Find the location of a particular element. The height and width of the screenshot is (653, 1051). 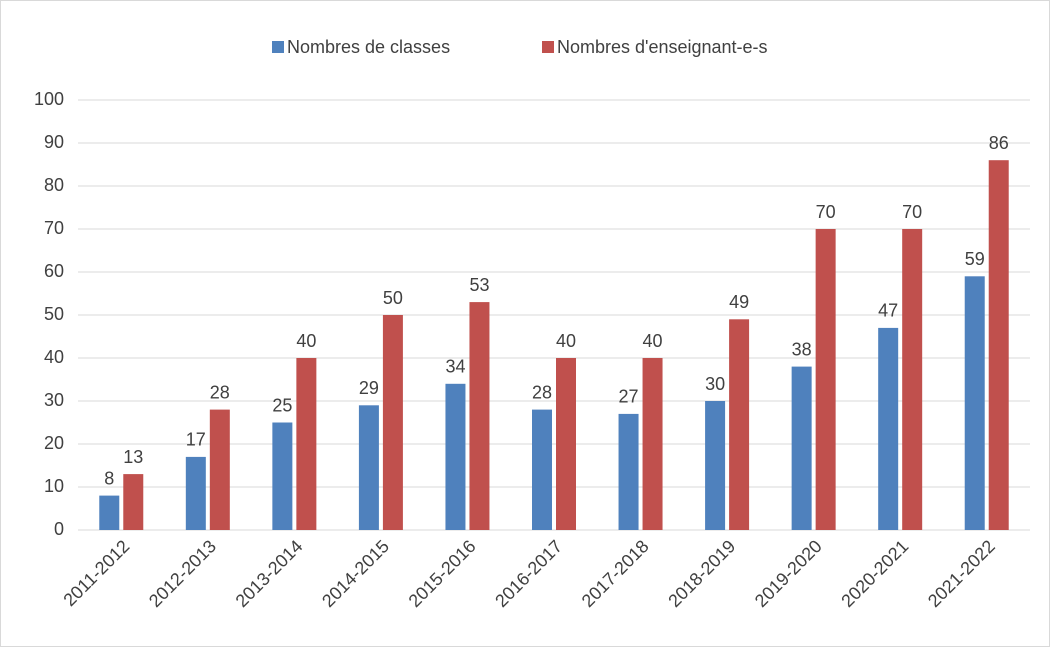

data-label: 53 is located at coordinates (479, 285).